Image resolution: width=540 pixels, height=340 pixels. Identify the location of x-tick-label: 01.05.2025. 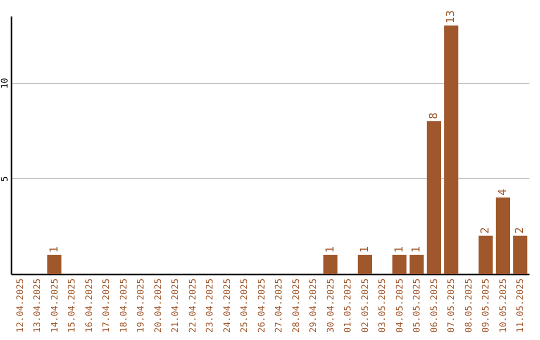
(349, 305).